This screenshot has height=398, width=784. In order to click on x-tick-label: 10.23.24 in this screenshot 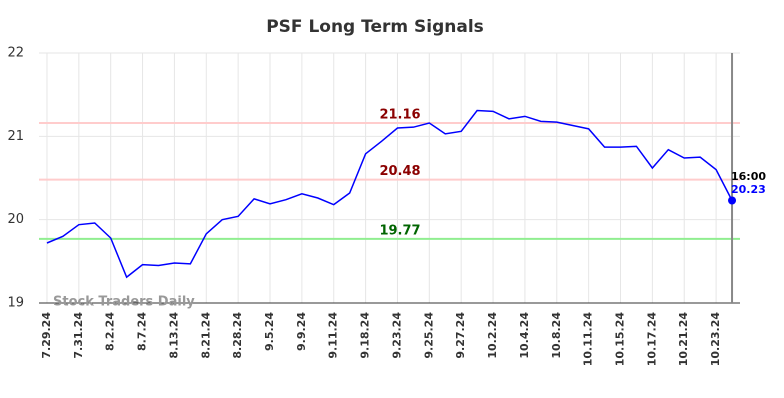, I will do `click(715, 339)`.